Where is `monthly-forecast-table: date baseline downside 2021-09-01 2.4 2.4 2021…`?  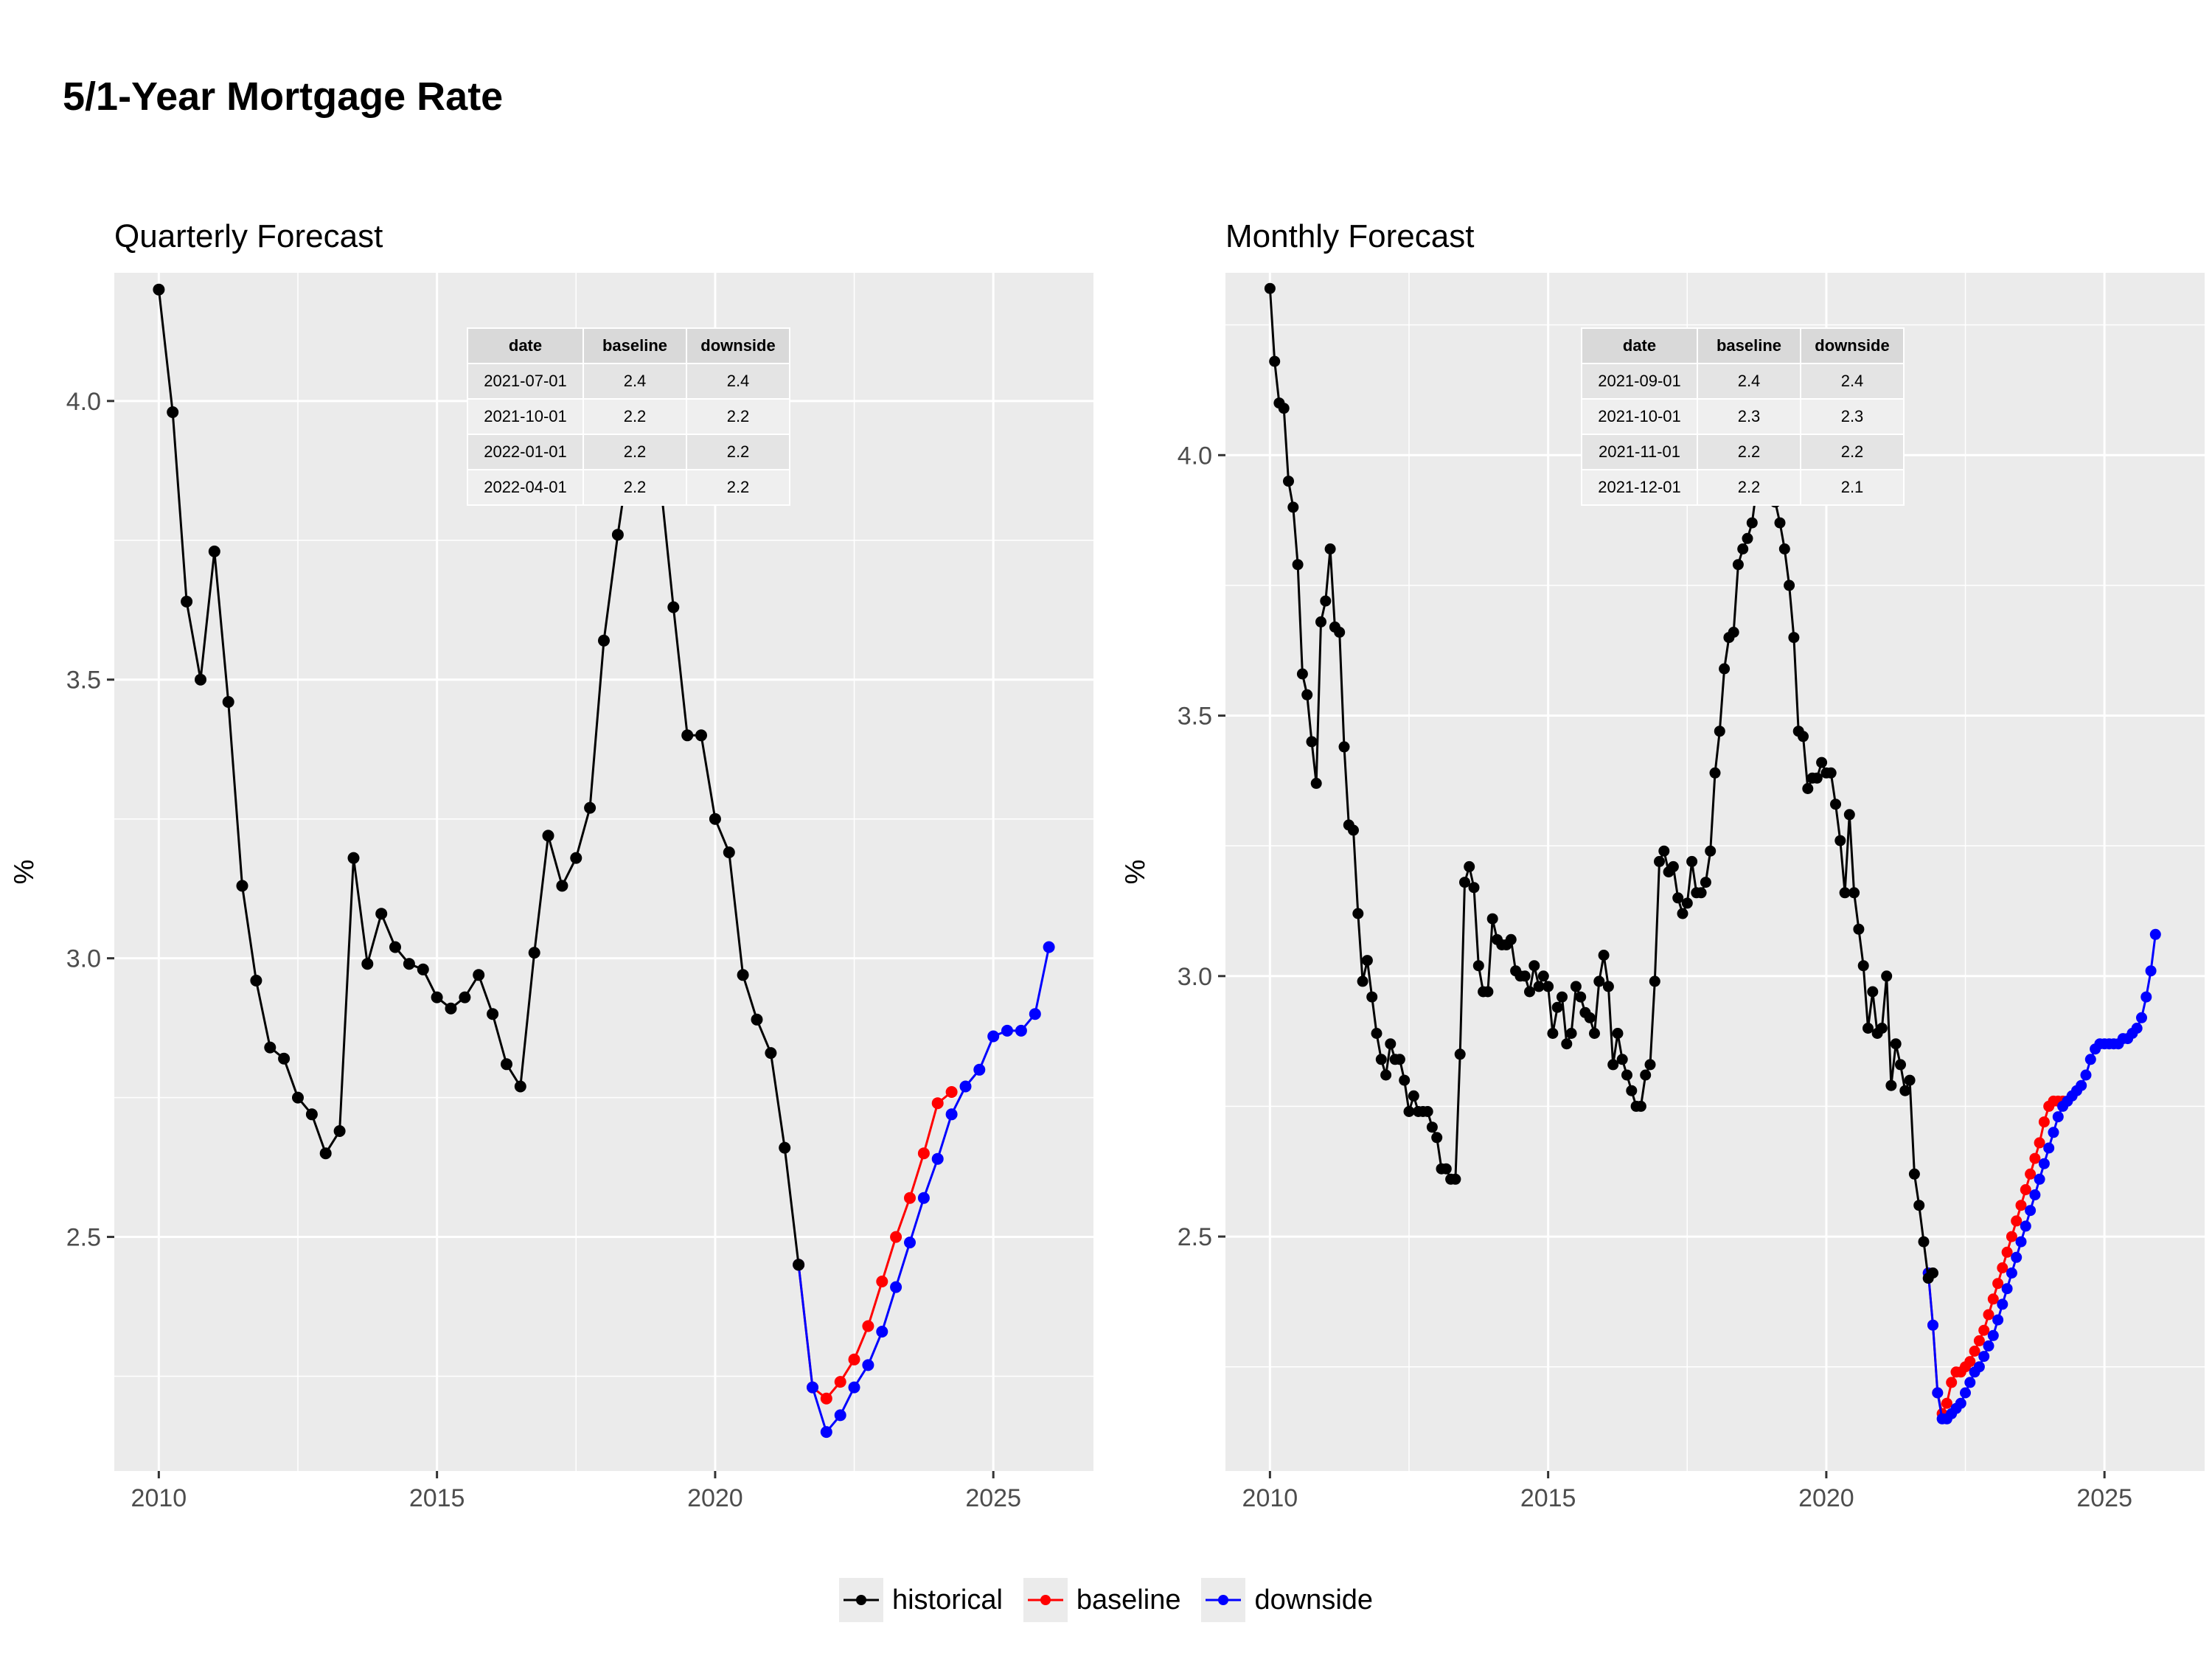 monthly-forecast-table: date baseline downside 2021-09-01 2.4 2.4 2021… is located at coordinates (1743, 416).